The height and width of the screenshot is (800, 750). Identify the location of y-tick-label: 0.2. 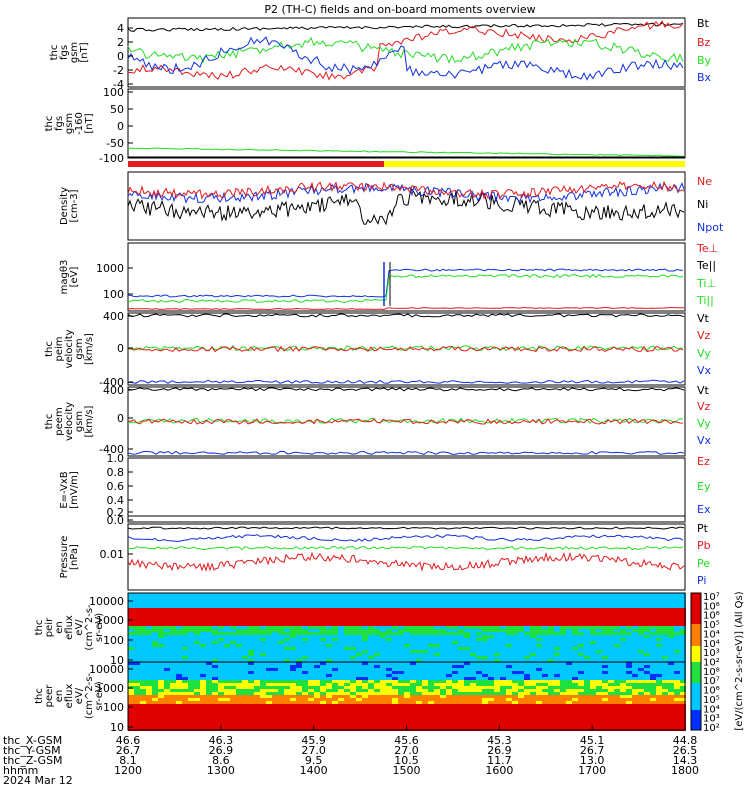
(116, 512).